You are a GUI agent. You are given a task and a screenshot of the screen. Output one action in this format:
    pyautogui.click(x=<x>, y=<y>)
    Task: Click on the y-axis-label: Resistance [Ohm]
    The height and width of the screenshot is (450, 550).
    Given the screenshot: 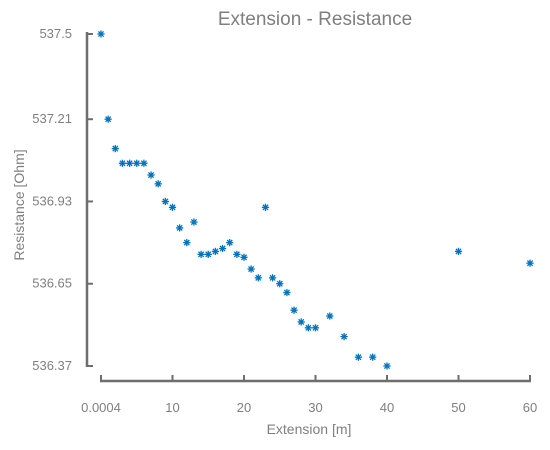 What is the action you would take?
    pyautogui.click(x=19, y=204)
    